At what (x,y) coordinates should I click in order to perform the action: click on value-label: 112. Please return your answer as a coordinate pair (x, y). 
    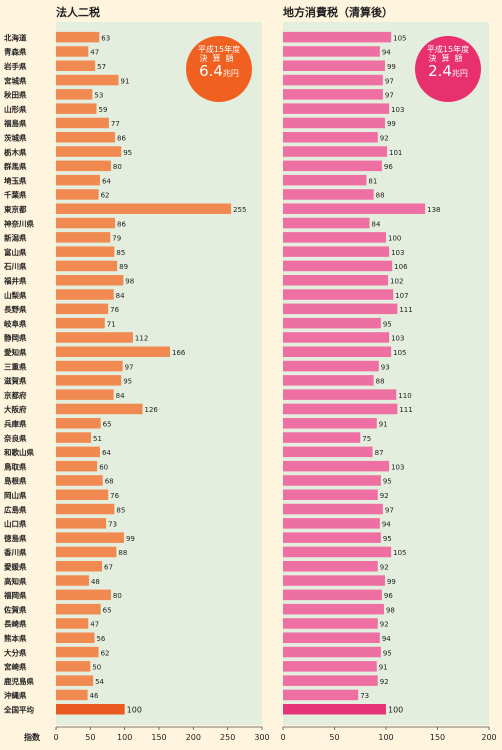
    Looking at the image, I should click on (141, 339).